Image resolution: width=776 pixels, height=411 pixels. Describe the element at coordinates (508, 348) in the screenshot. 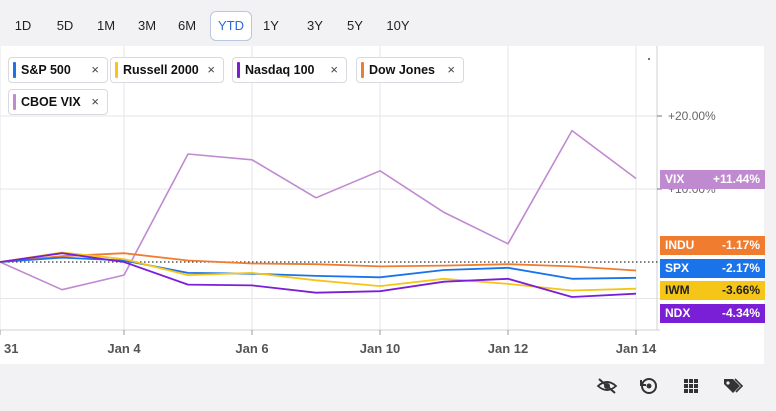

I see `x-tick-label: Jan 12` at that location.